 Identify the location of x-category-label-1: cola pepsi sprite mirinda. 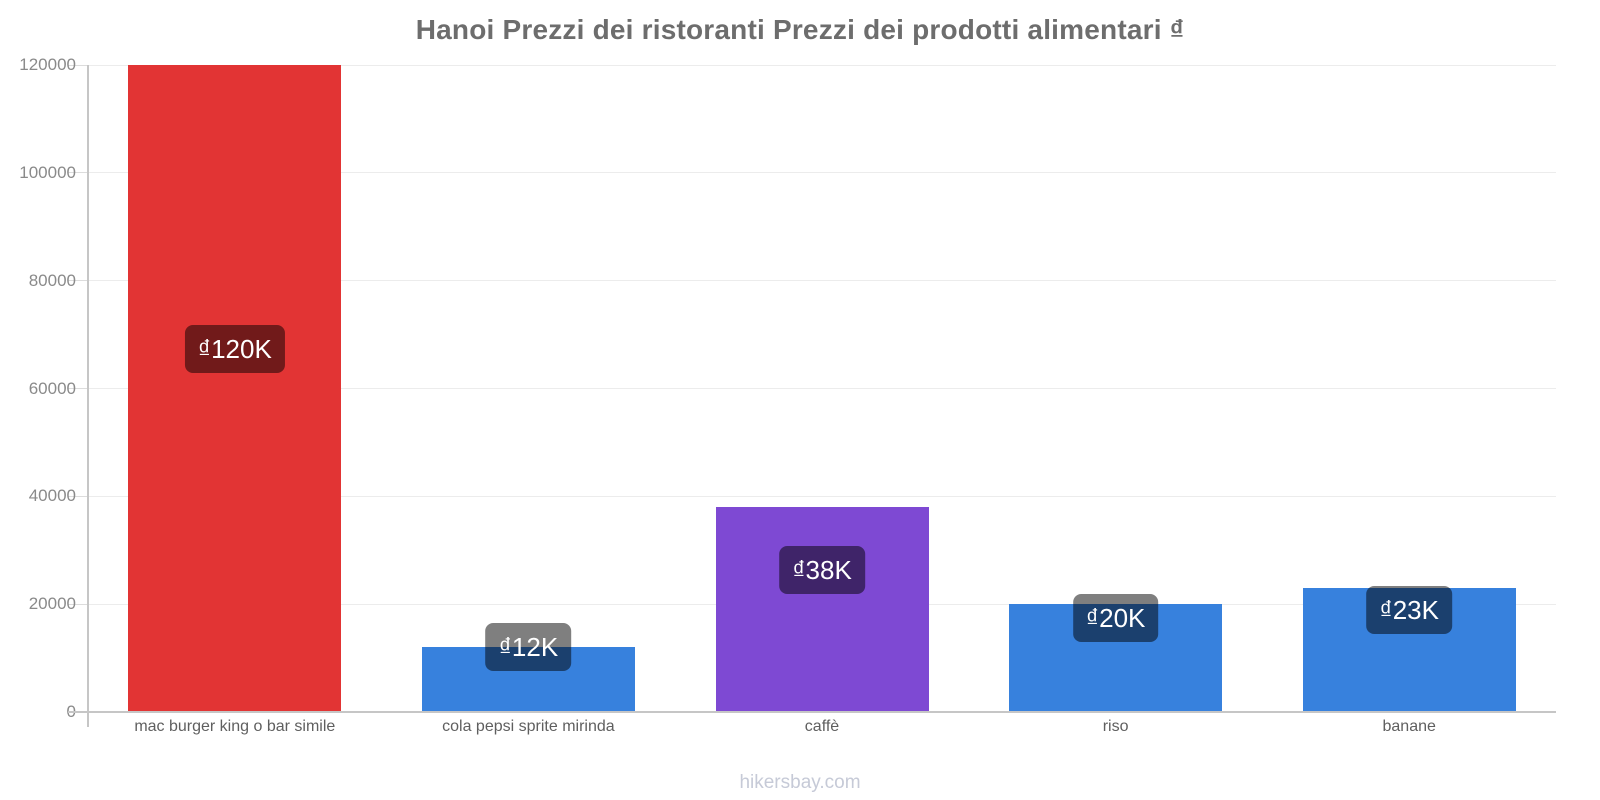
(528, 726).